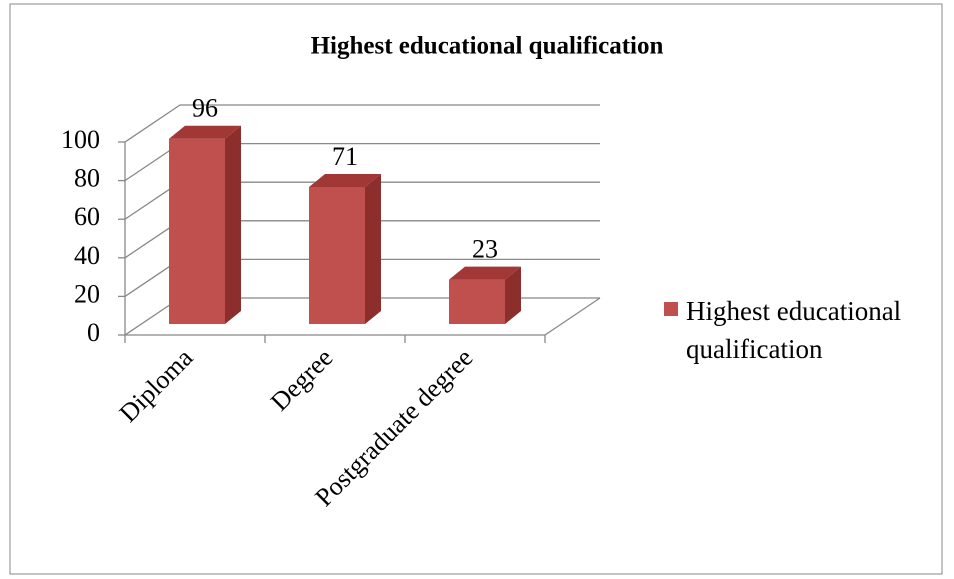 The image size is (954, 579). Describe the element at coordinates (80, 139) in the screenshot. I see `y-tick-label: 100` at that location.